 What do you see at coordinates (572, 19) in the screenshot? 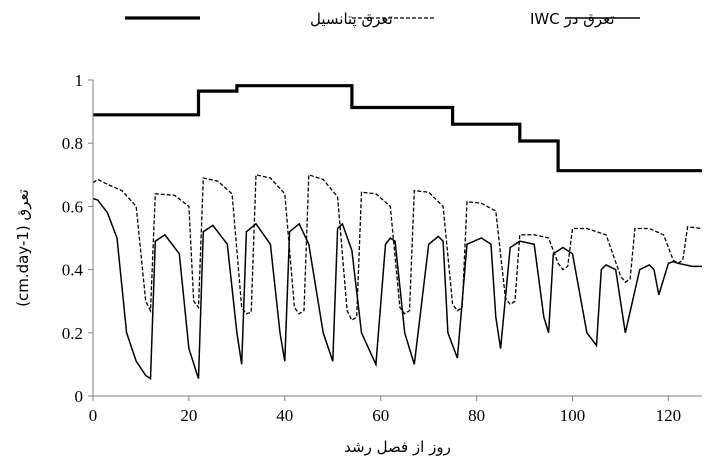
I see `legend-label-1: تعرق در IWC` at bounding box center [572, 19].